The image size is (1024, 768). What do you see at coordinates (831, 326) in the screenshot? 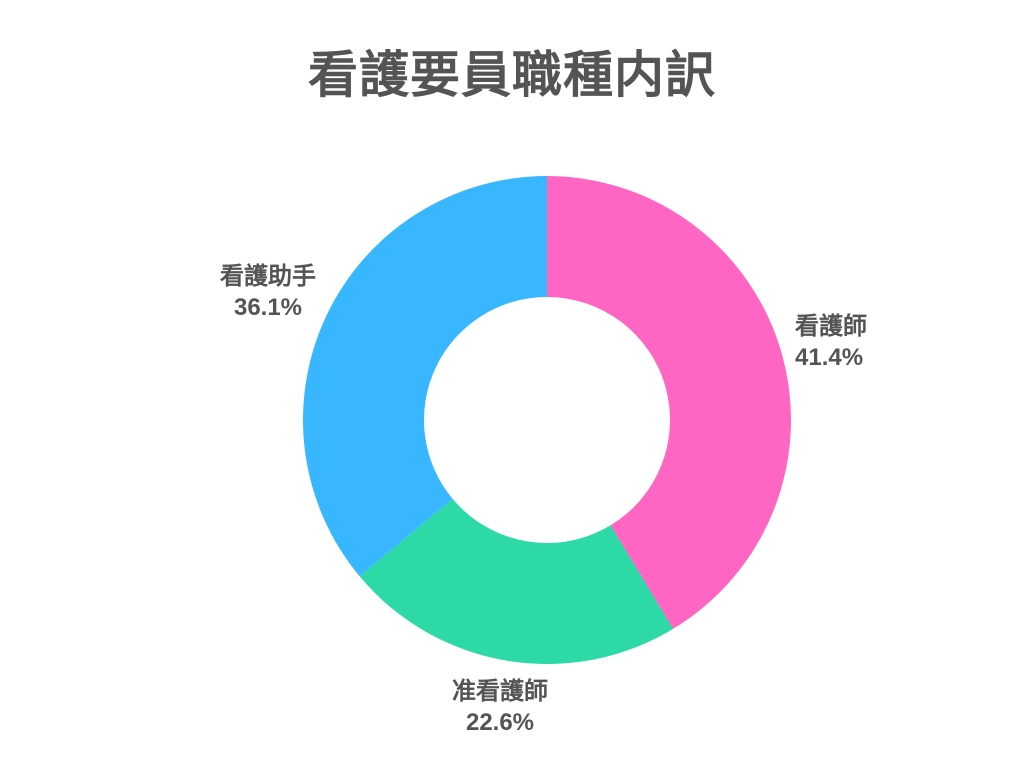
I see `slice-label-category: 看護師` at bounding box center [831, 326].